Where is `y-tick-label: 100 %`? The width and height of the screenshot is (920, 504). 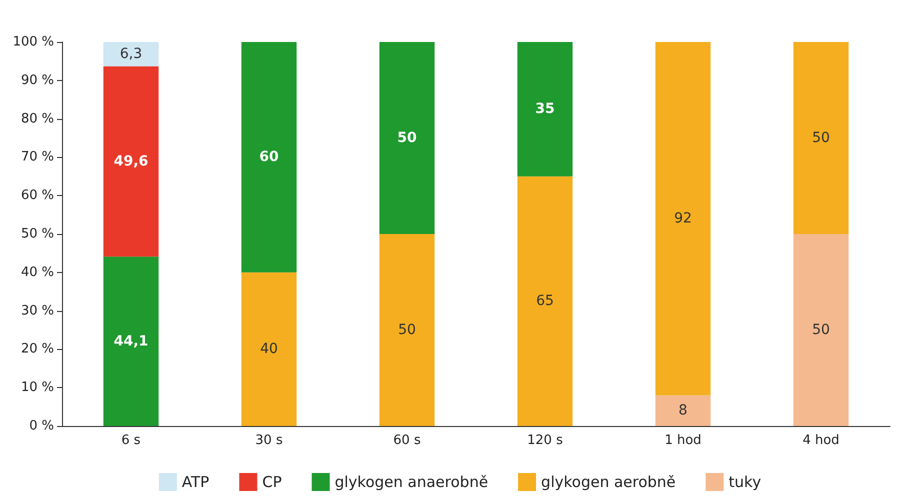 y-tick-label: 100 % is located at coordinates (33, 42).